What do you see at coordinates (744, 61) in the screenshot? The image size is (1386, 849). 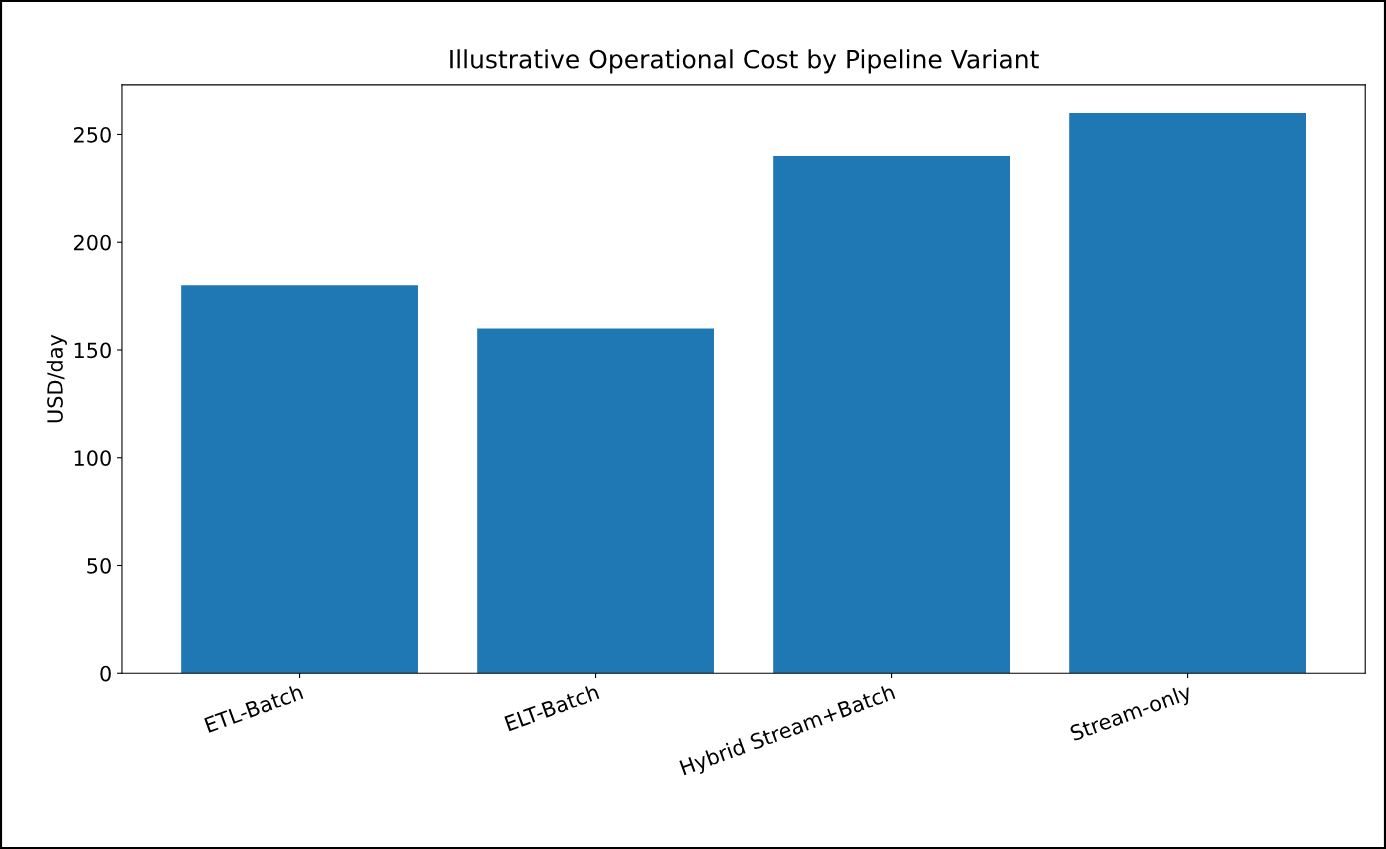 I see `chart-title: Illustrative Operational Cost by Pipeline Variant` at bounding box center [744, 61].